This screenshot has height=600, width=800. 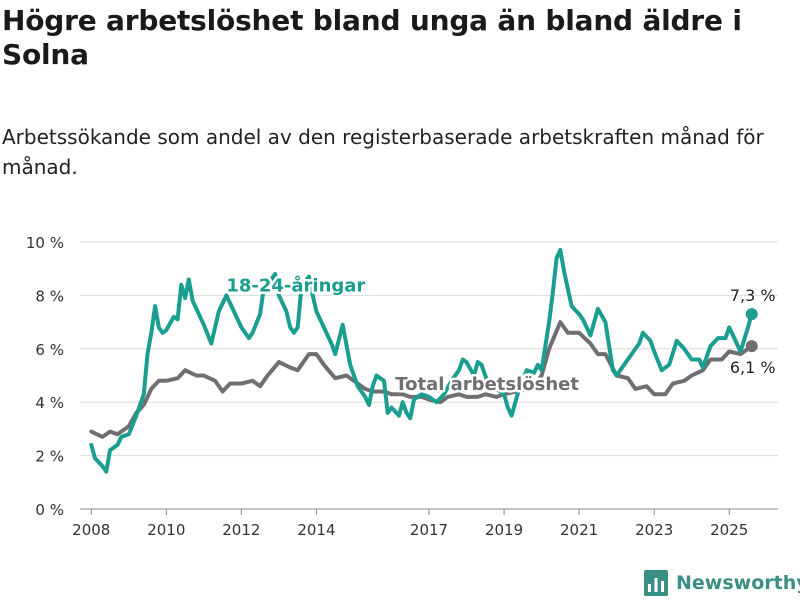 I want to click on bar-chart-logo-icon, so click(x=656, y=583).